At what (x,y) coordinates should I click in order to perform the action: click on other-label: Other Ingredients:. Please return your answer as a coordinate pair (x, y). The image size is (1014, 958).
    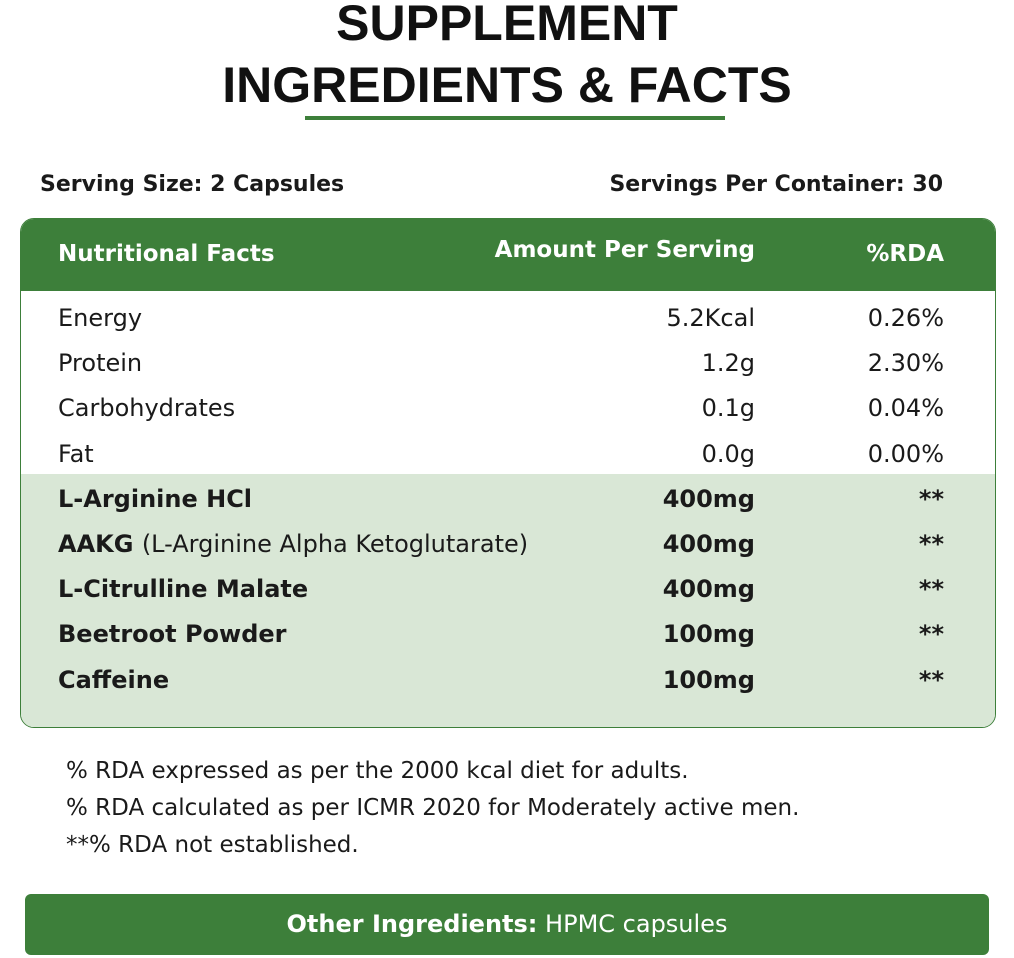
    Looking at the image, I should click on (412, 924).